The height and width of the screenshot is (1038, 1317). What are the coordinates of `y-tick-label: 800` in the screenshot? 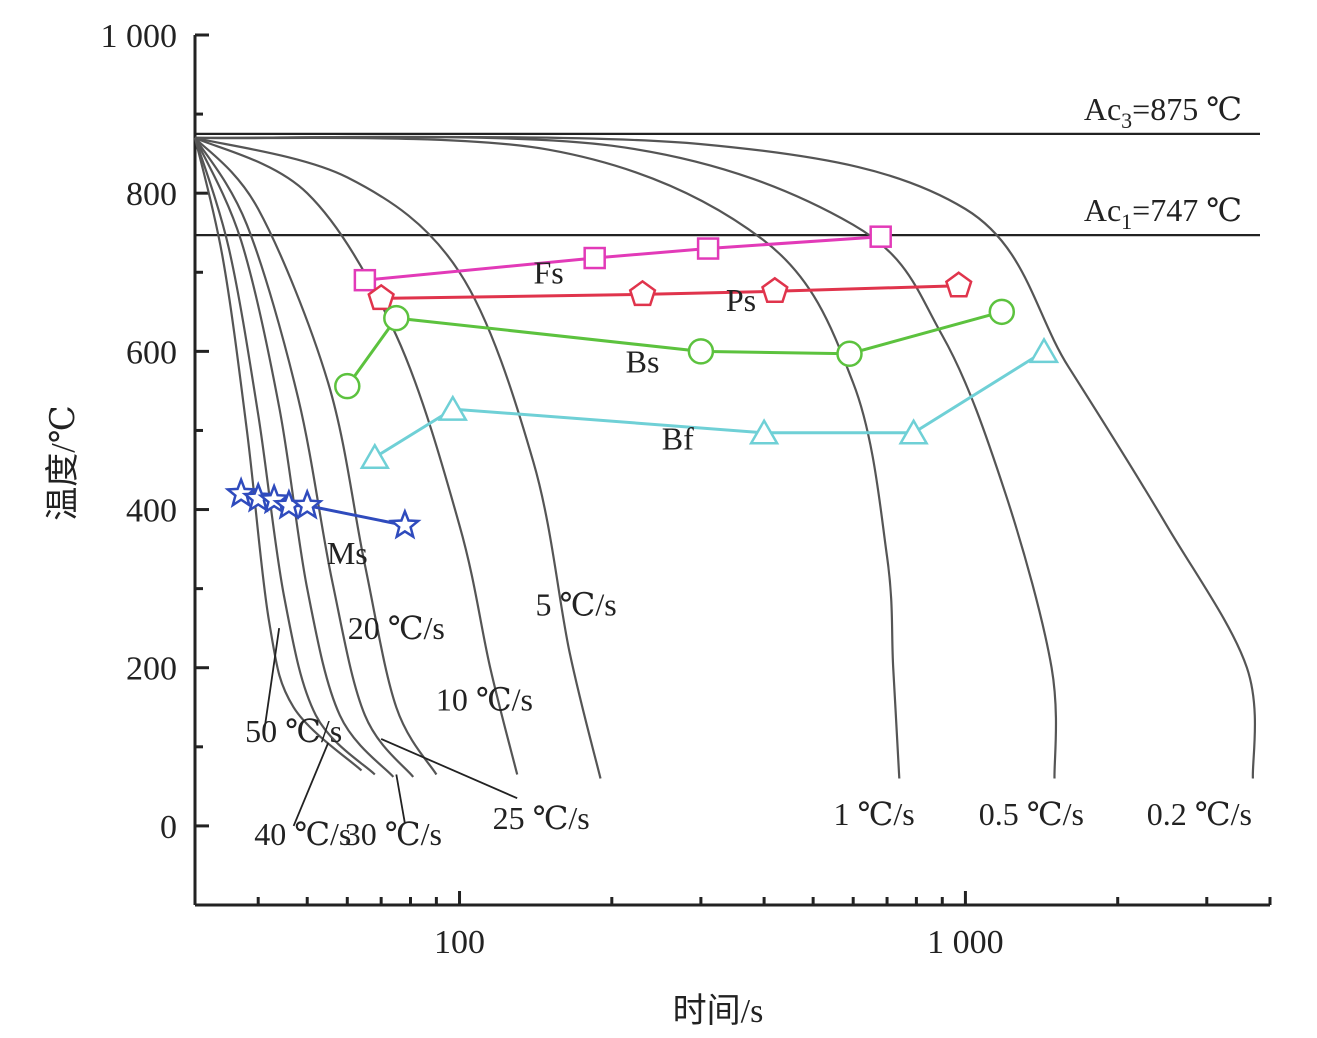 It's located at (151, 194).